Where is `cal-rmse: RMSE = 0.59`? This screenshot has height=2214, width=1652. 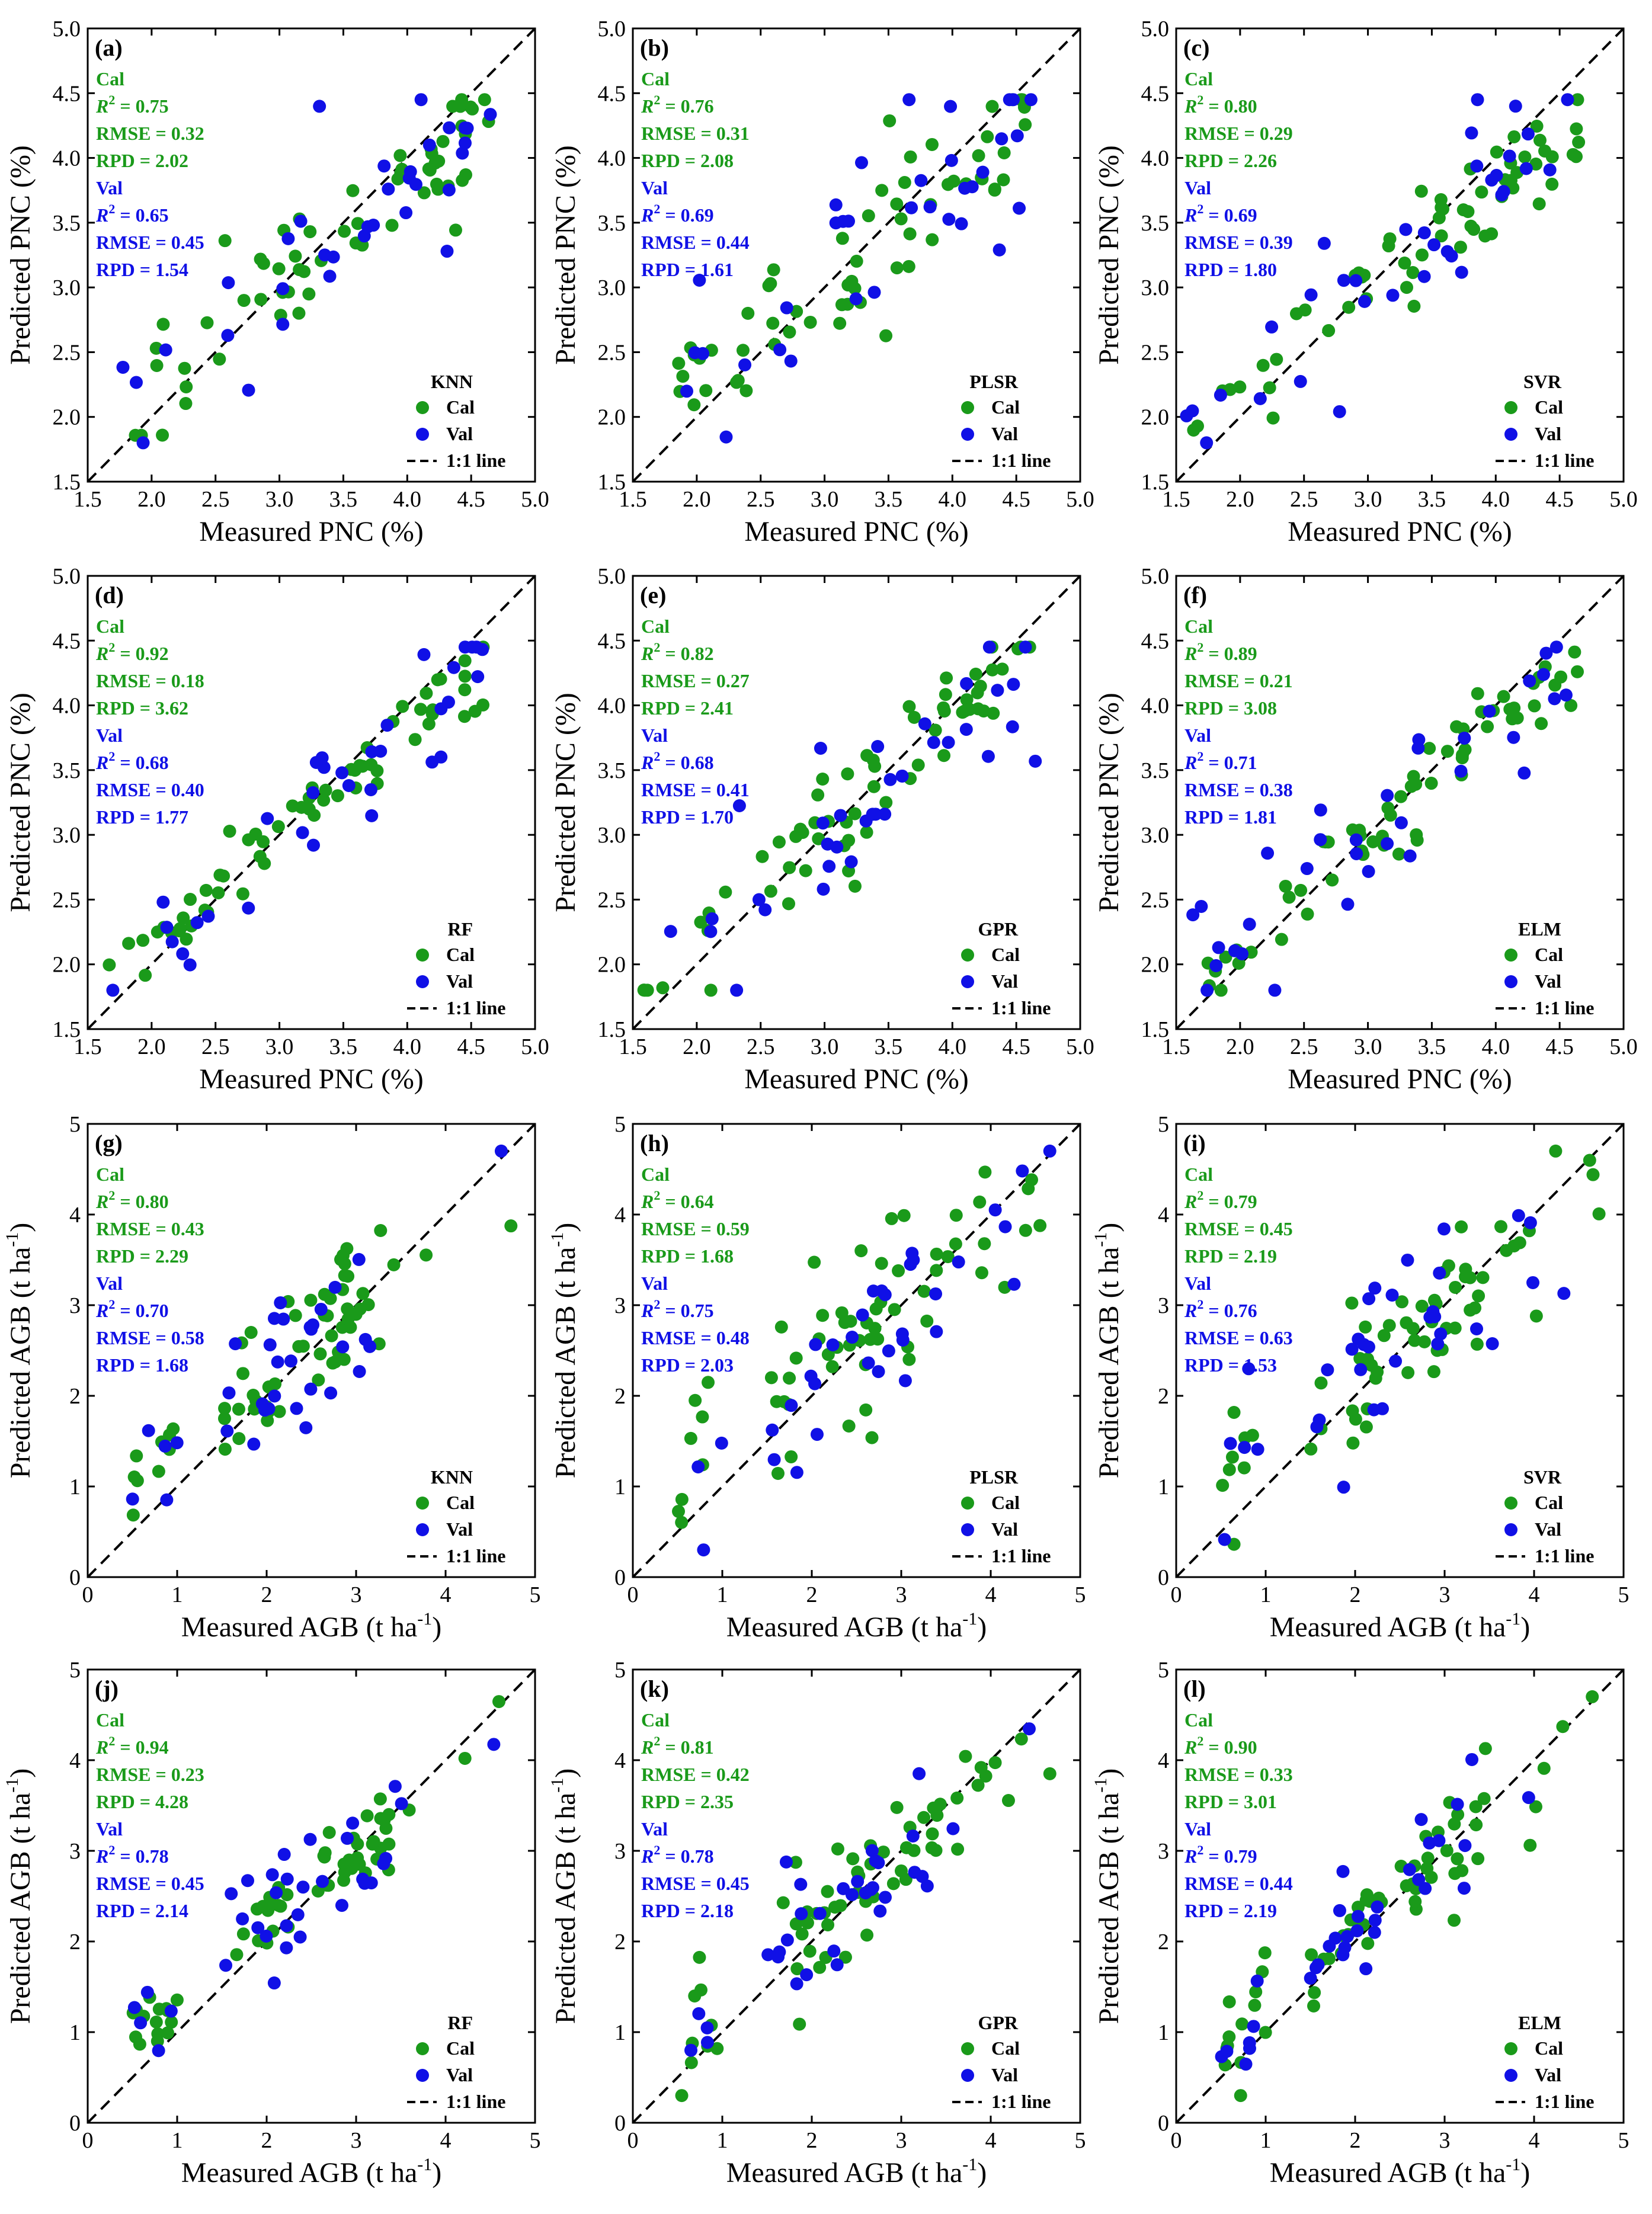 cal-rmse: RMSE = 0.59 is located at coordinates (695, 1229).